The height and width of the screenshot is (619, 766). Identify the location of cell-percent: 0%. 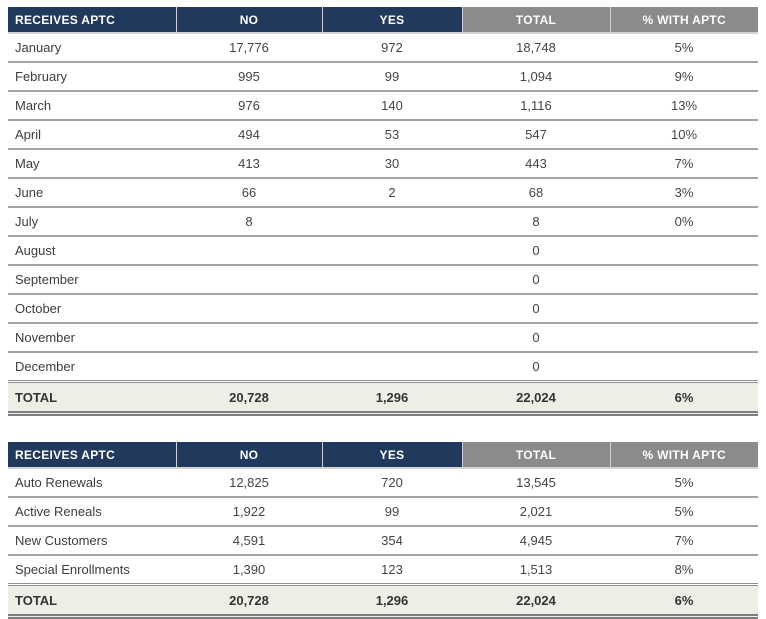
(684, 222).